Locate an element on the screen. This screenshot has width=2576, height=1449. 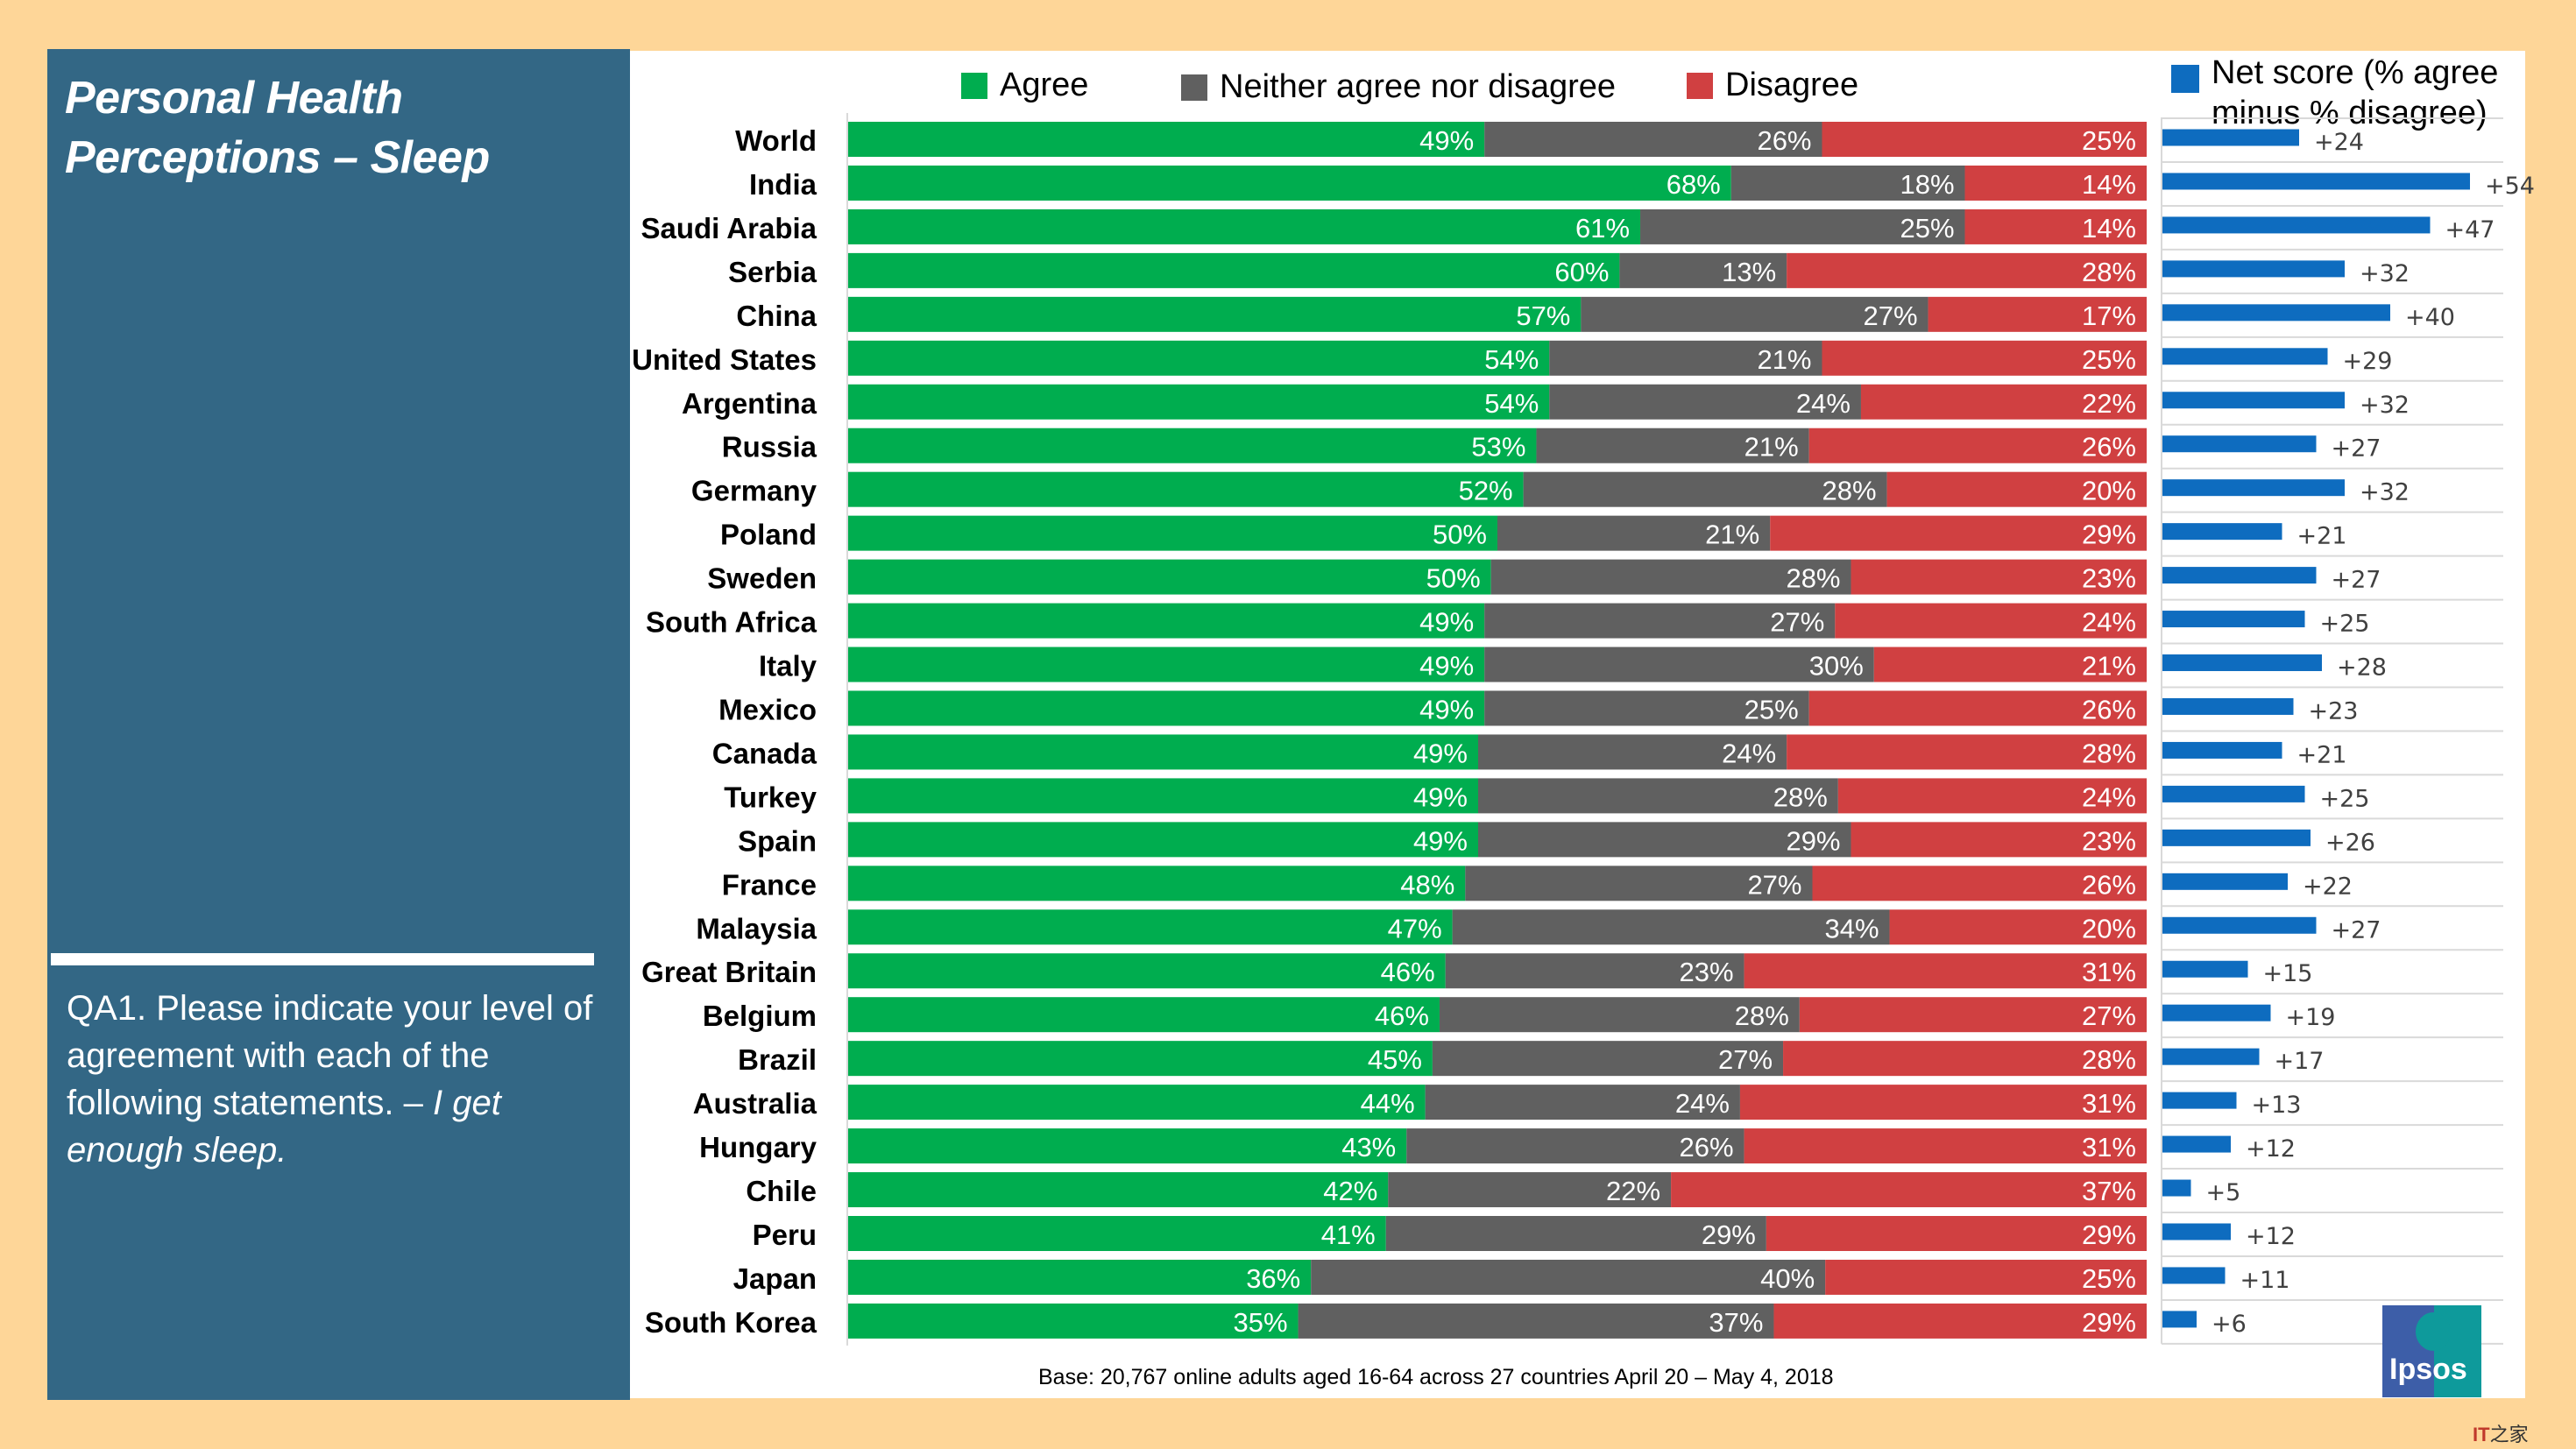
country-label: Hungary is located at coordinates (758, 1147).